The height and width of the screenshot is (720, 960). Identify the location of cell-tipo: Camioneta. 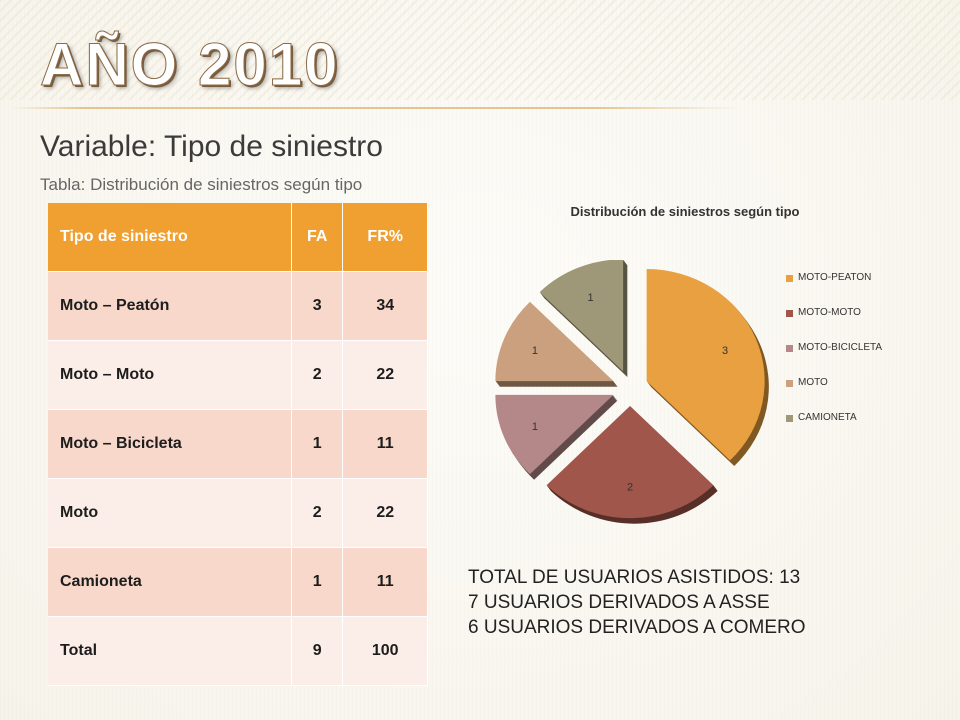
(170, 582).